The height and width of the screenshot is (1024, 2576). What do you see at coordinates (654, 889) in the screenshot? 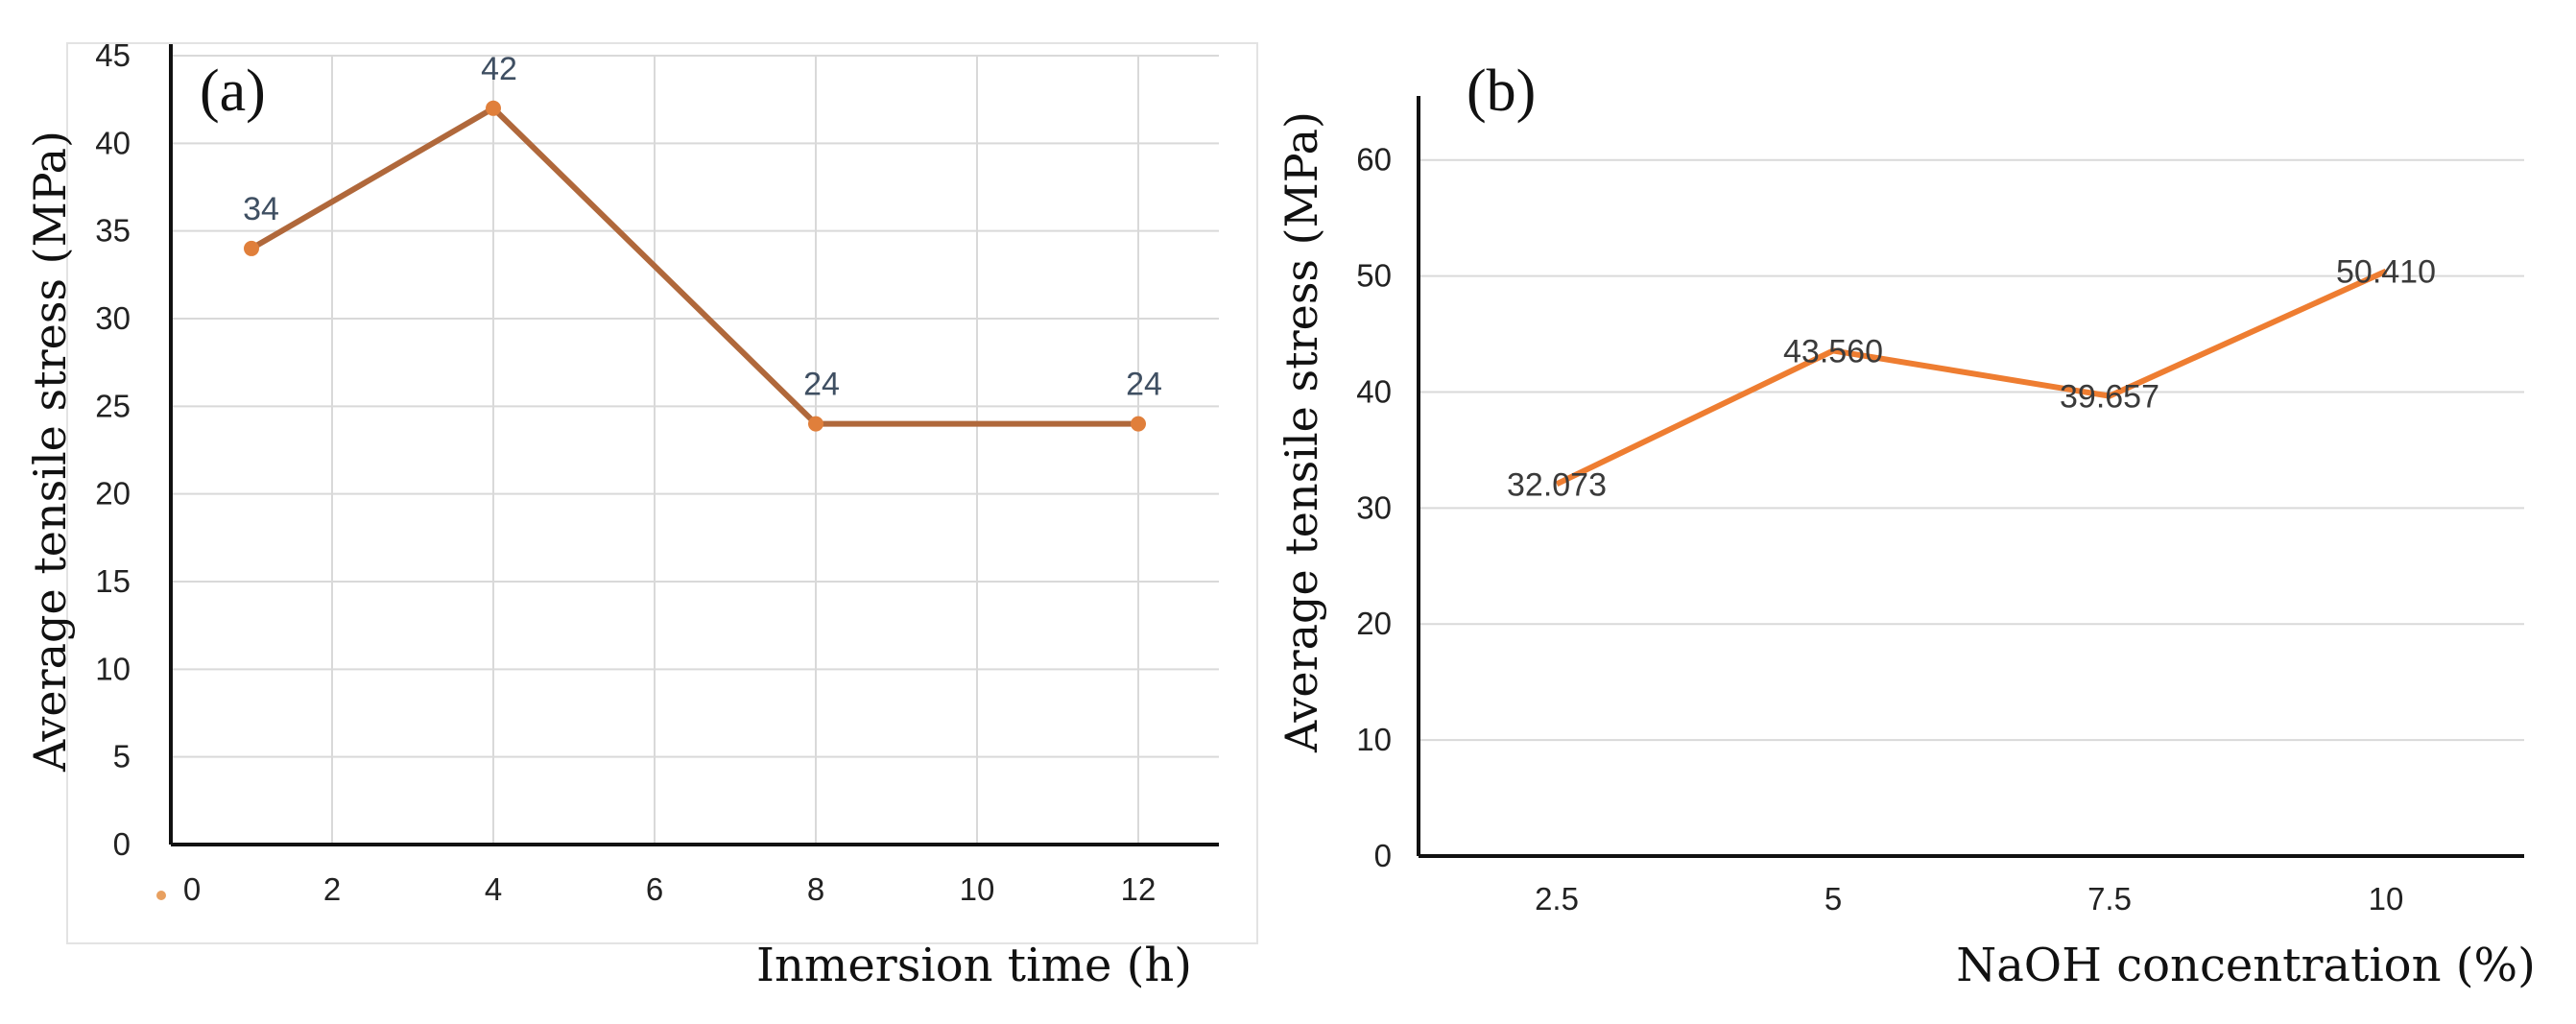
I see `panel-a-x-tick-label: 6` at bounding box center [654, 889].